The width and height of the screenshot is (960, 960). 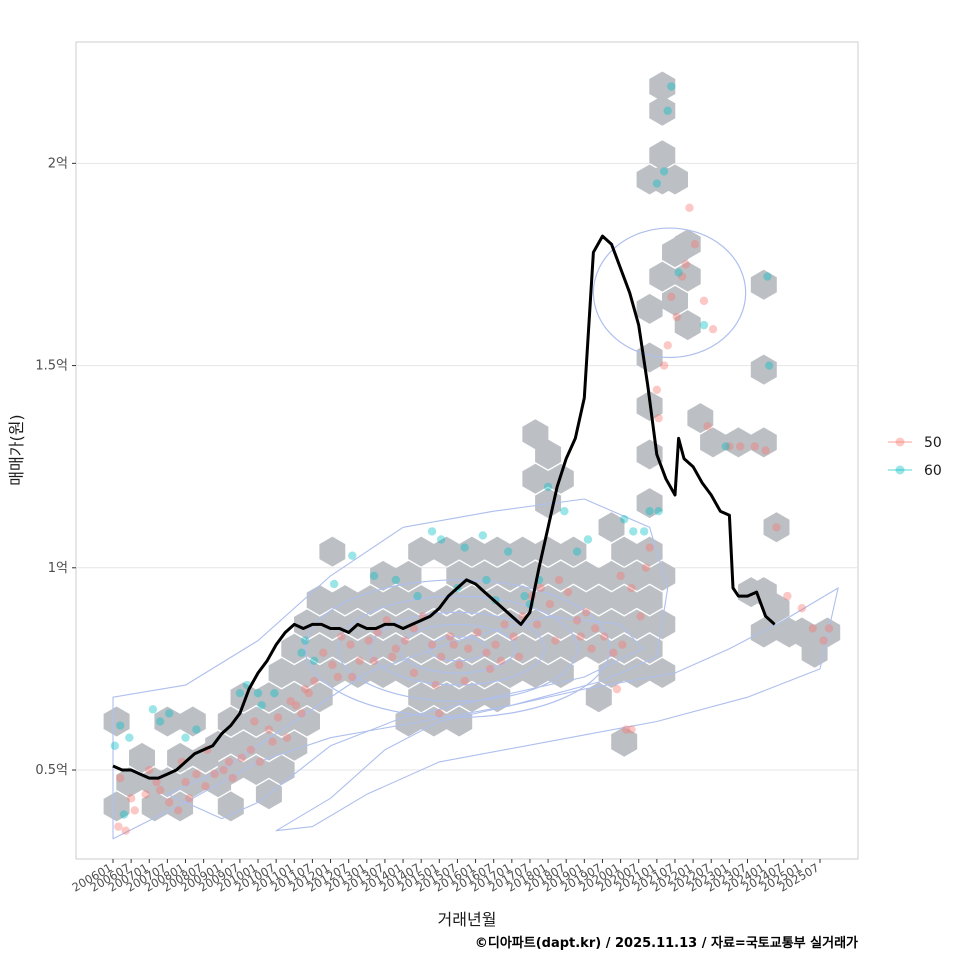 What do you see at coordinates (669, 293) in the screenshot?
I see `density-contour` at bounding box center [669, 293].